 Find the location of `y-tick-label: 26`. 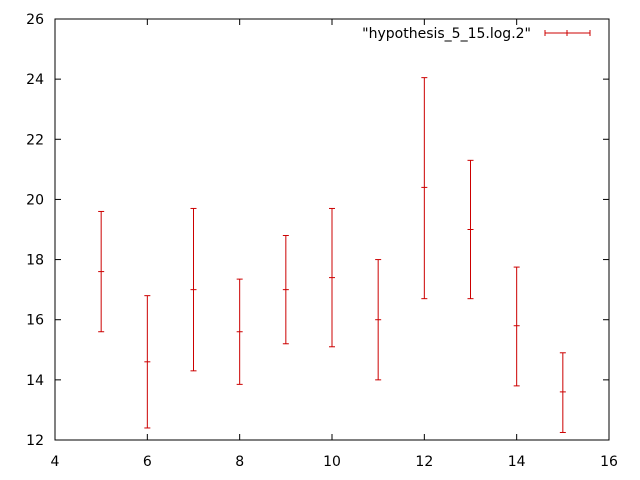

y-tick-label: 26 is located at coordinates (35, 20).